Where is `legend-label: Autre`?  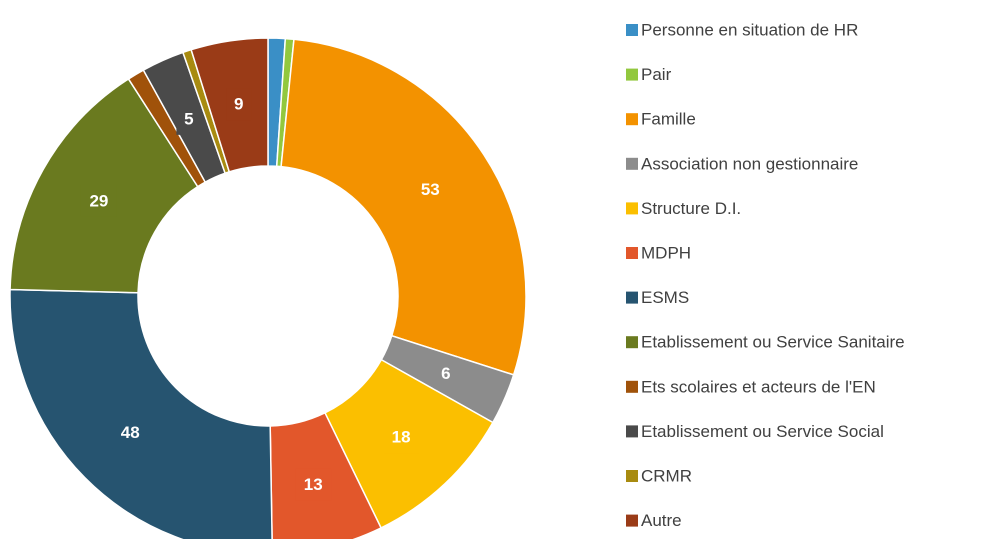 legend-label: Autre is located at coordinates (661, 520).